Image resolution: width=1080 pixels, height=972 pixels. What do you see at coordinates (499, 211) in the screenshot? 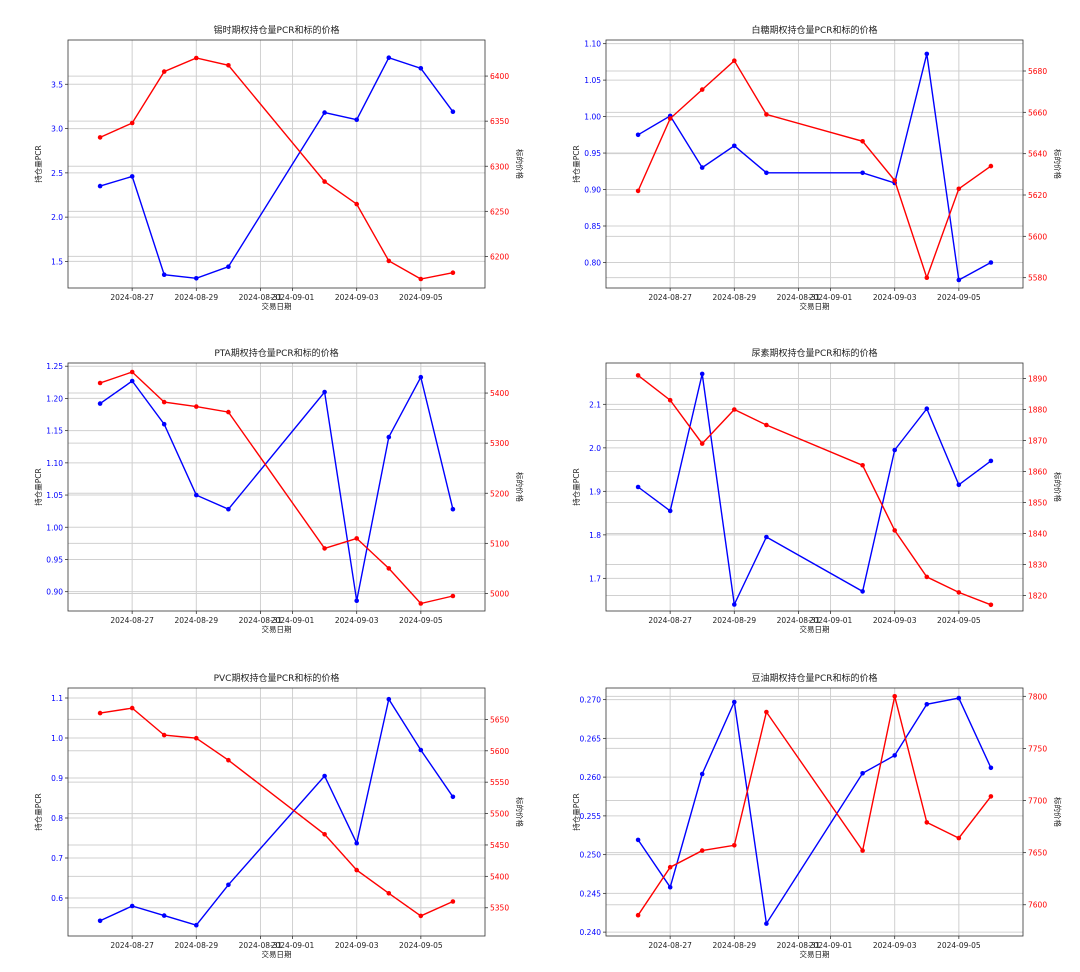
I see `y-right-tick-label: 6250` at bounding box center [499, 211].